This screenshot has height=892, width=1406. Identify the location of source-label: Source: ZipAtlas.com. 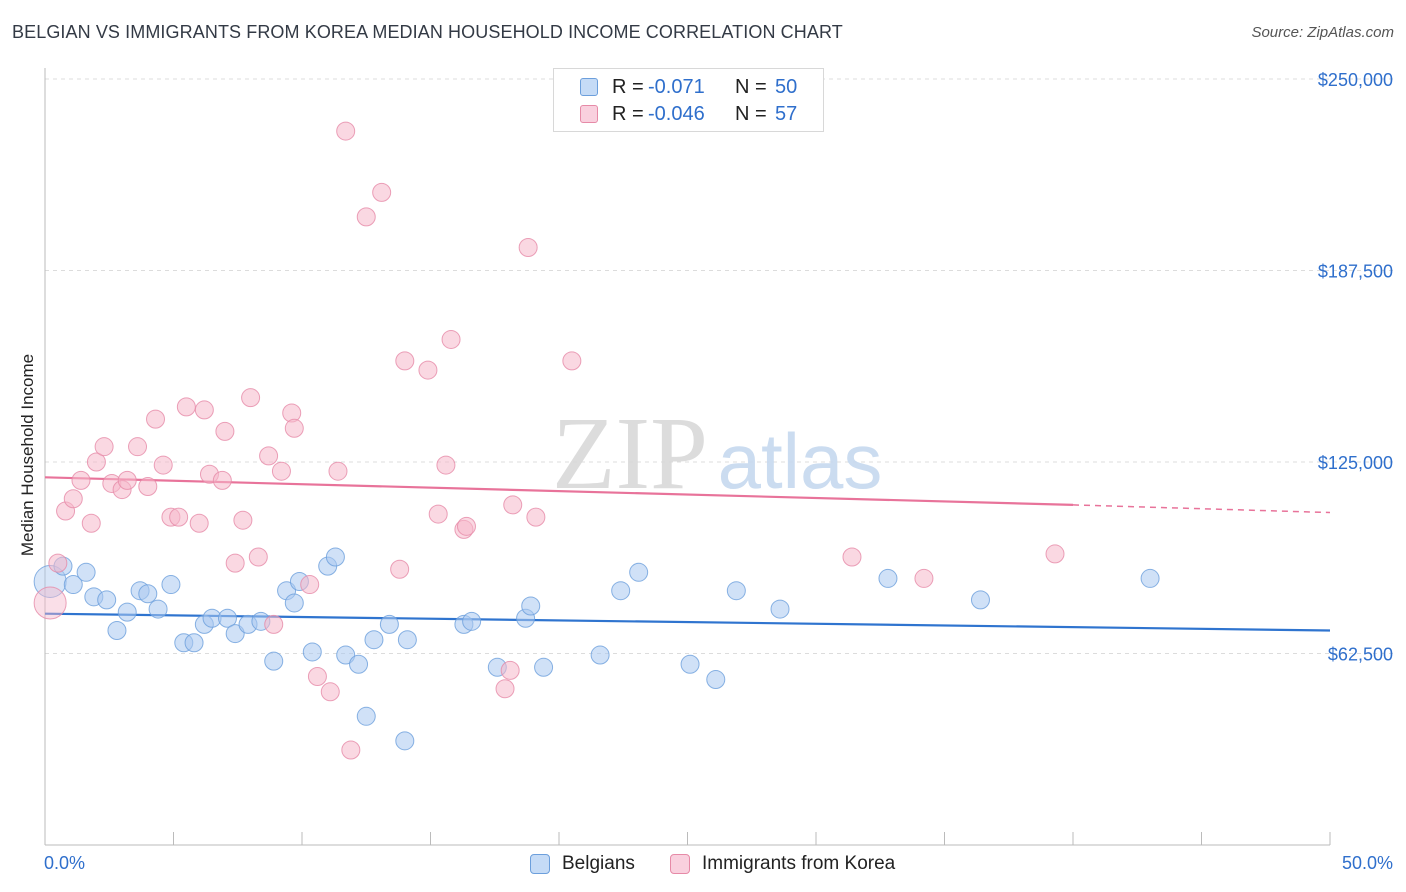
(1322, 32).